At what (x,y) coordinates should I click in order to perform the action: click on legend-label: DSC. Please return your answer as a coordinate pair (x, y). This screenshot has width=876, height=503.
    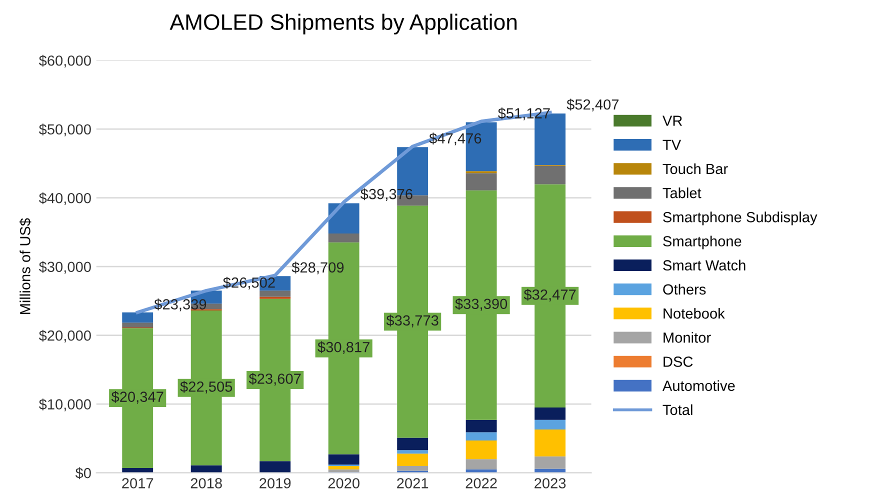
    Looking at the image, I should click on (678, 361).